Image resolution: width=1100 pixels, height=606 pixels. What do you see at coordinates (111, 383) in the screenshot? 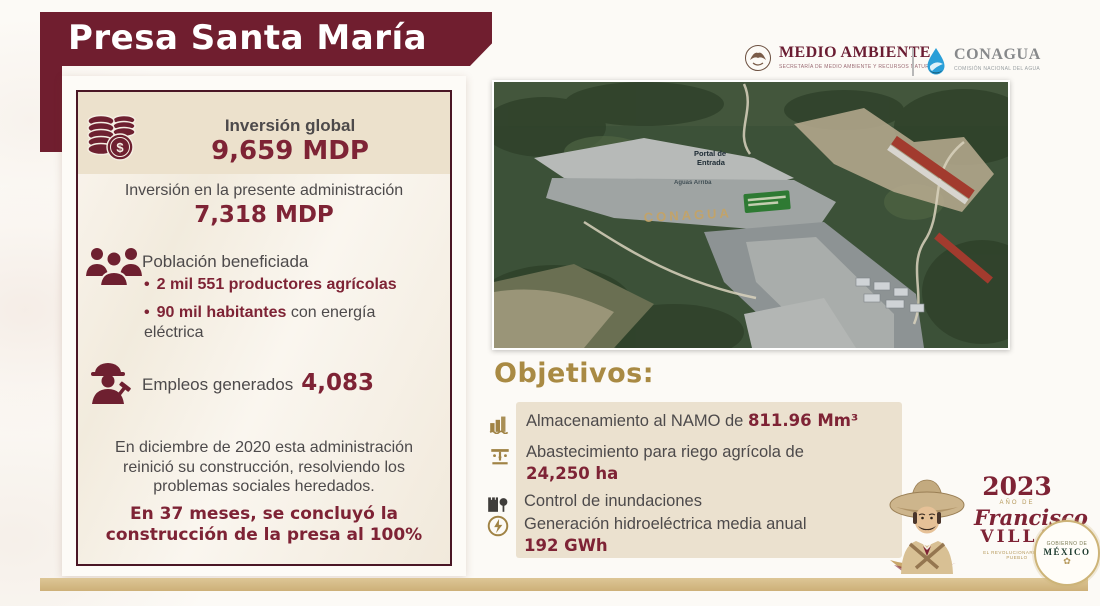
I see `worker-icon` at bounding box center [111, 383].